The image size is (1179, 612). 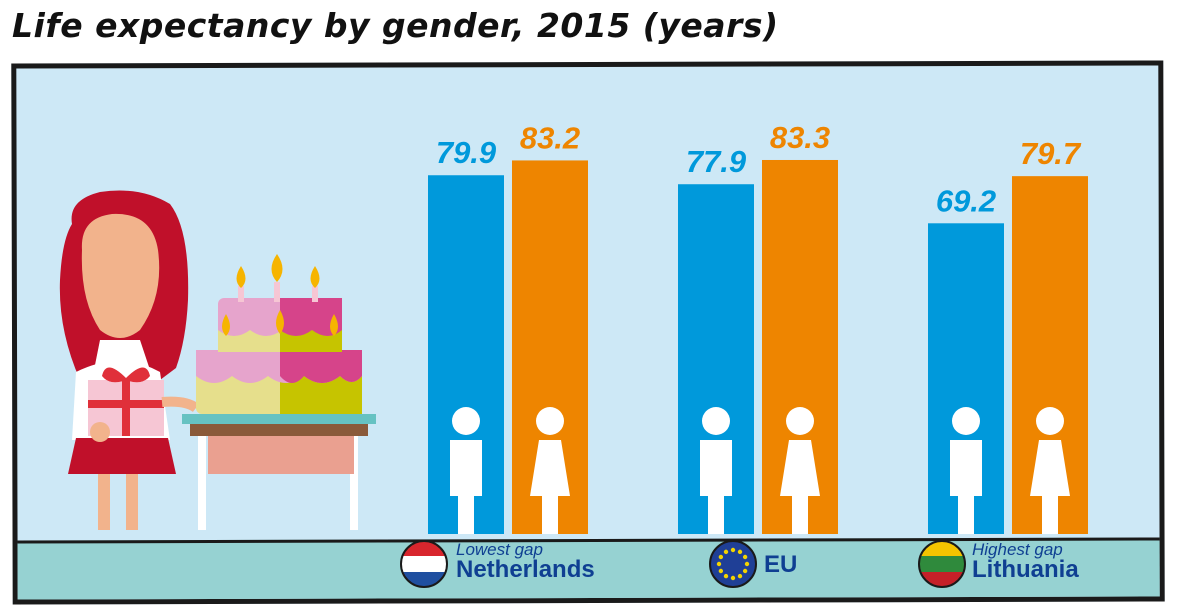 What do you see at coordinates (499, 549) in the screenshot?
I see `gap-annotation: Lowest gap` at bounding box center [499, 549].